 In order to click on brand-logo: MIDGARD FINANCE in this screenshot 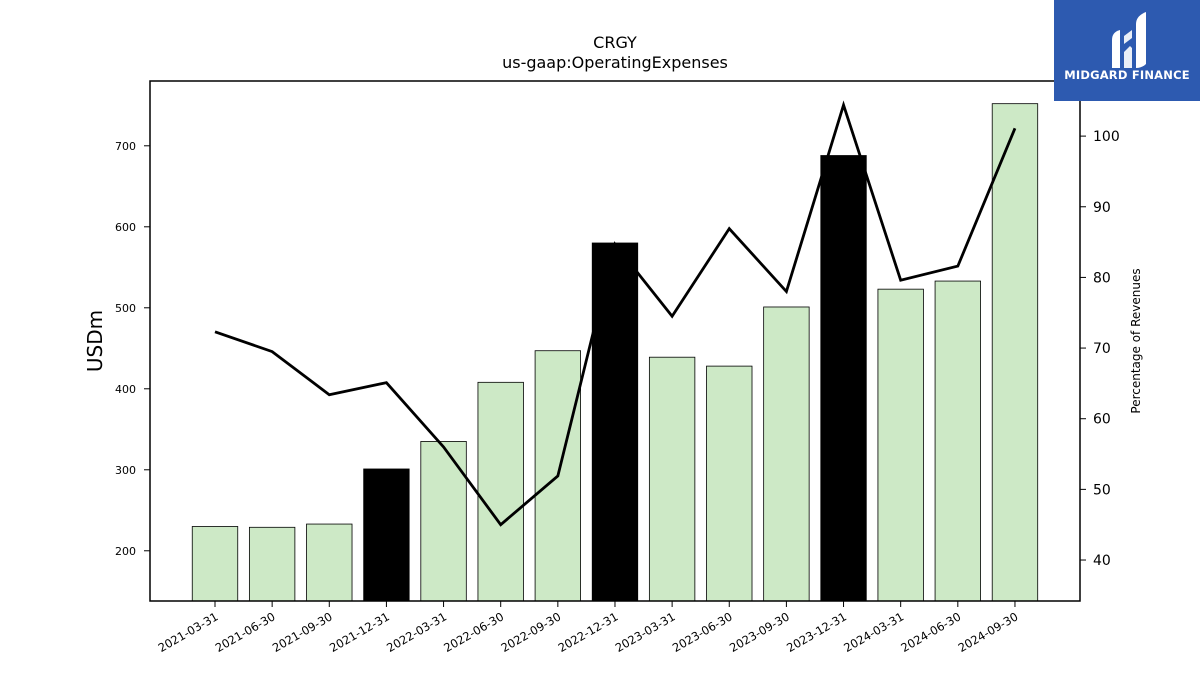, I will do `click(1127, 50)`.